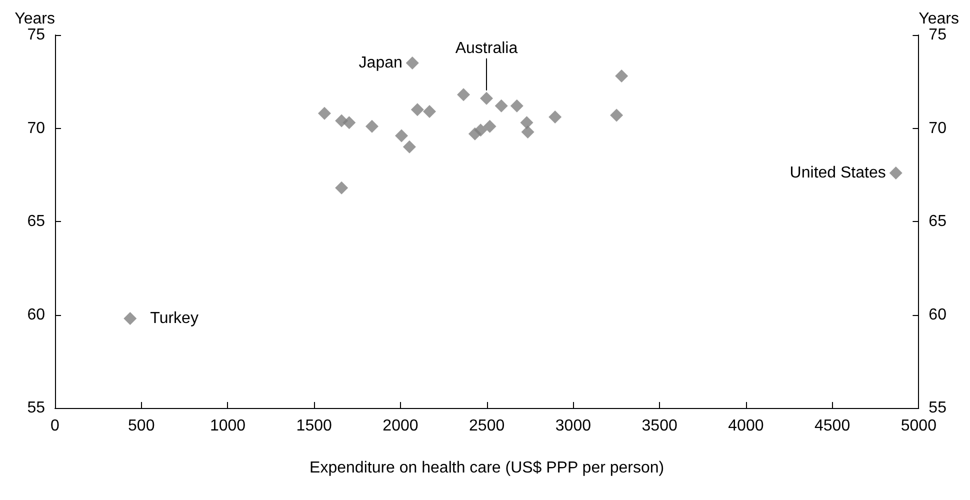  Describe the element at coordinates (55, 426) in the screenshot. I see `x-tick-label: 0` at that location.